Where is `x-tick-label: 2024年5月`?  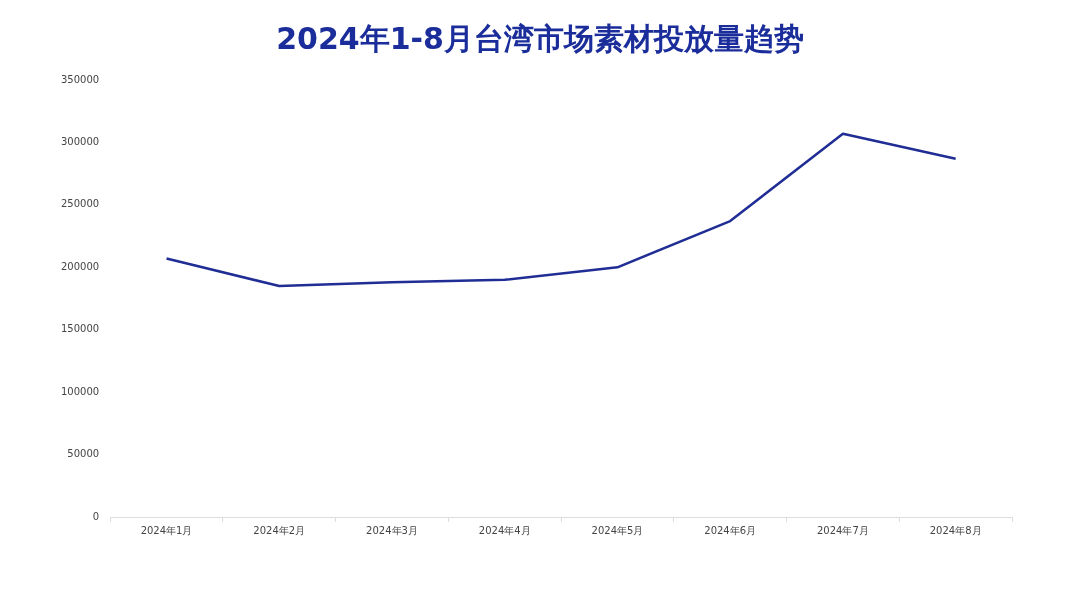
x-tick-label: 2024年5月 is located at coordinates (617, 530).